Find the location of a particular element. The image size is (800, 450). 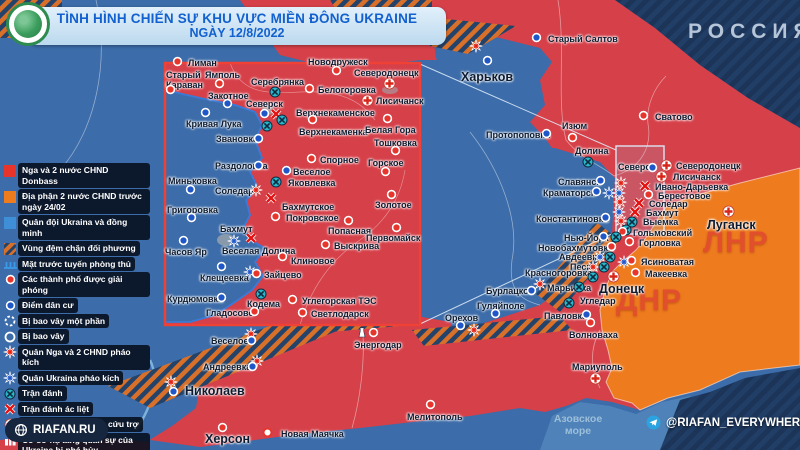

agency-logo is located at coordinates (28, 24).